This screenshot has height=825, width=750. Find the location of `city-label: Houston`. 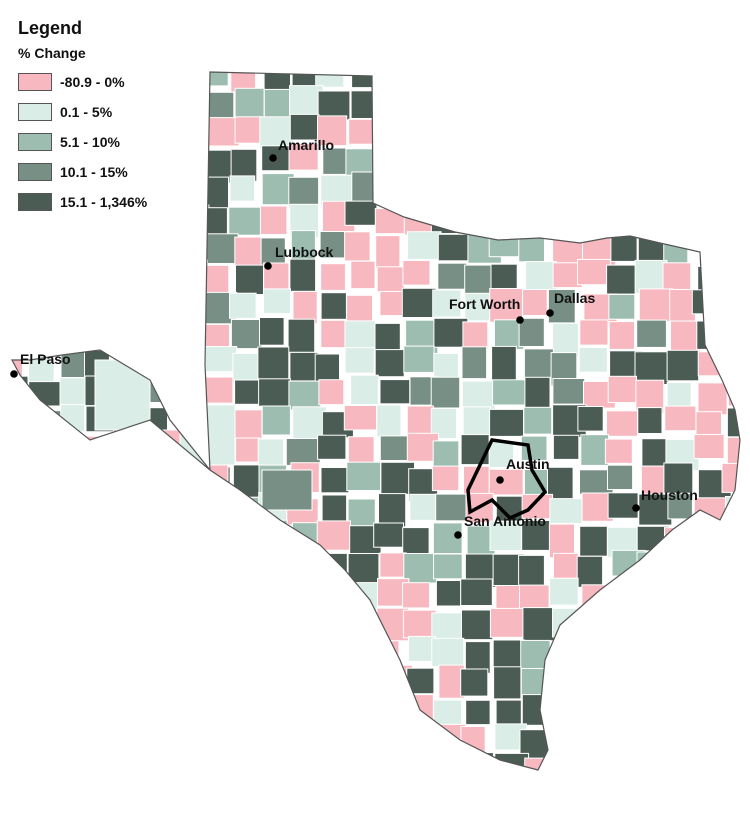

city-label: Houston is located at coordinates (669, 495).